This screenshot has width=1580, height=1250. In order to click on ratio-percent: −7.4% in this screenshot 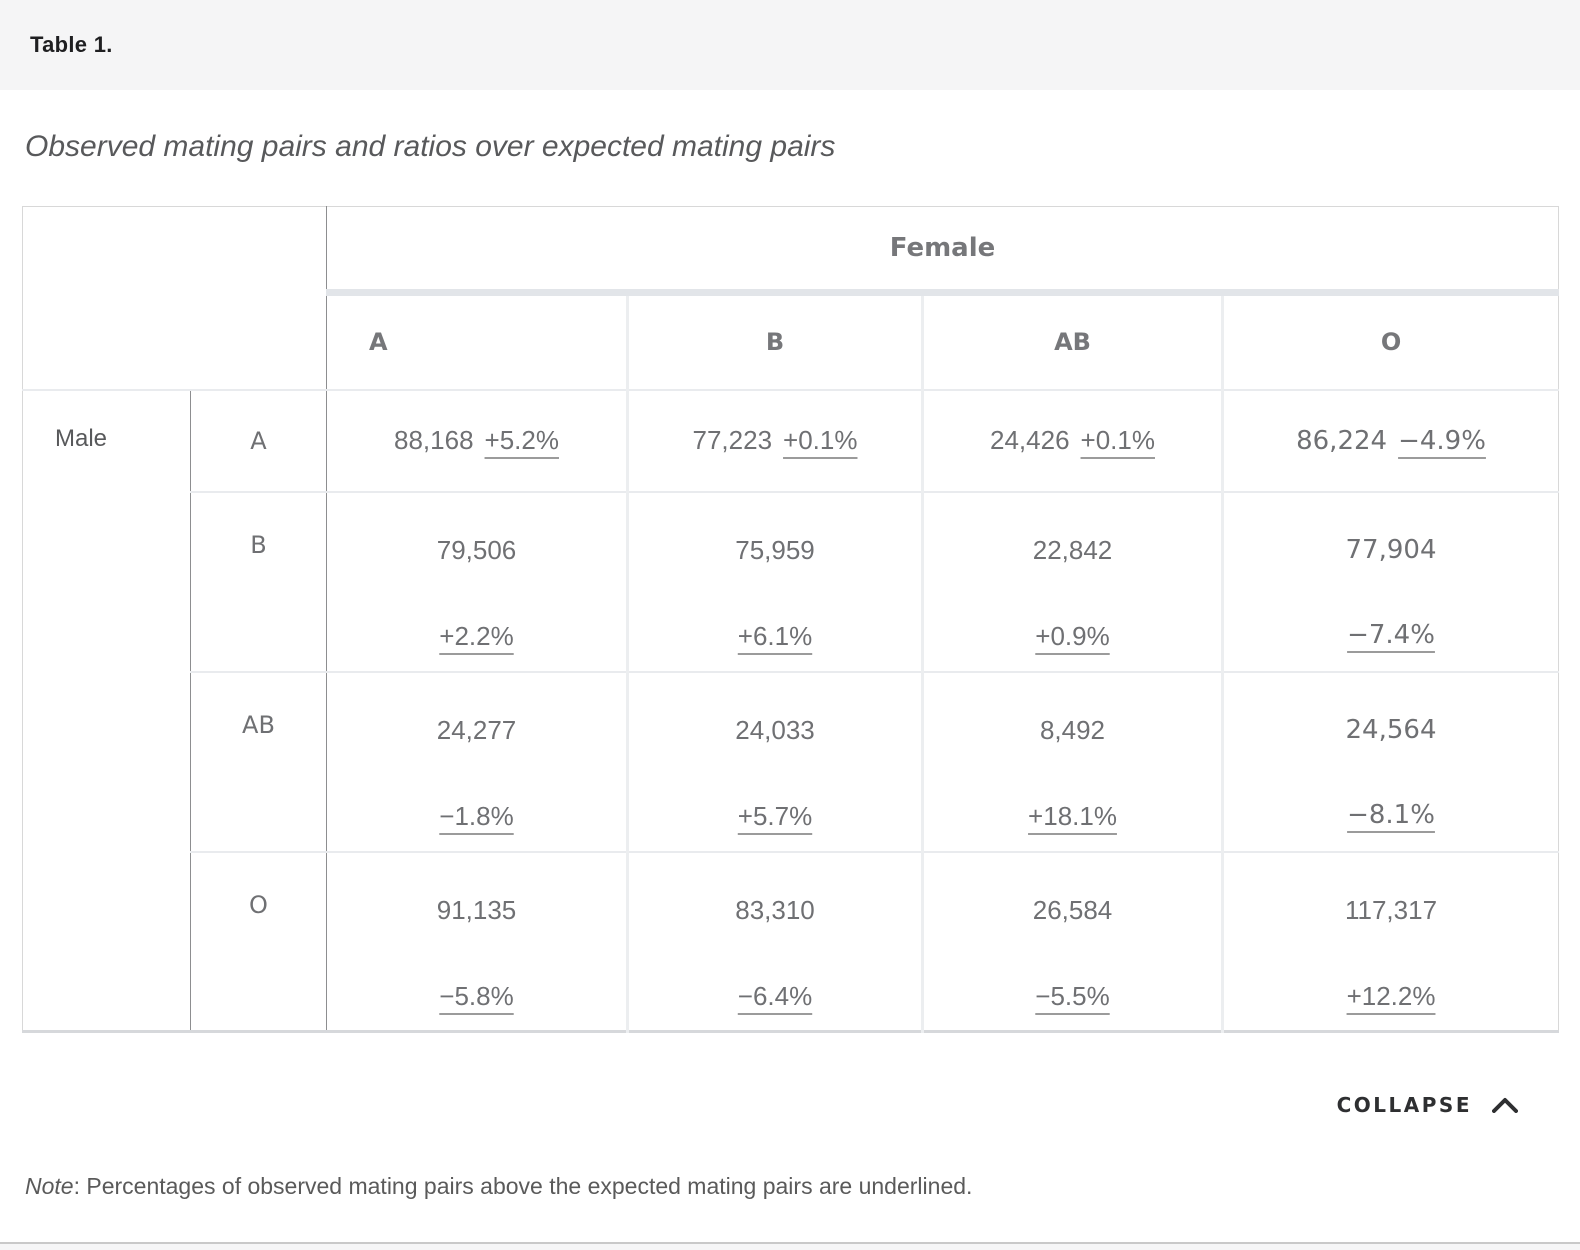, I will do `click(1391, 634)`.